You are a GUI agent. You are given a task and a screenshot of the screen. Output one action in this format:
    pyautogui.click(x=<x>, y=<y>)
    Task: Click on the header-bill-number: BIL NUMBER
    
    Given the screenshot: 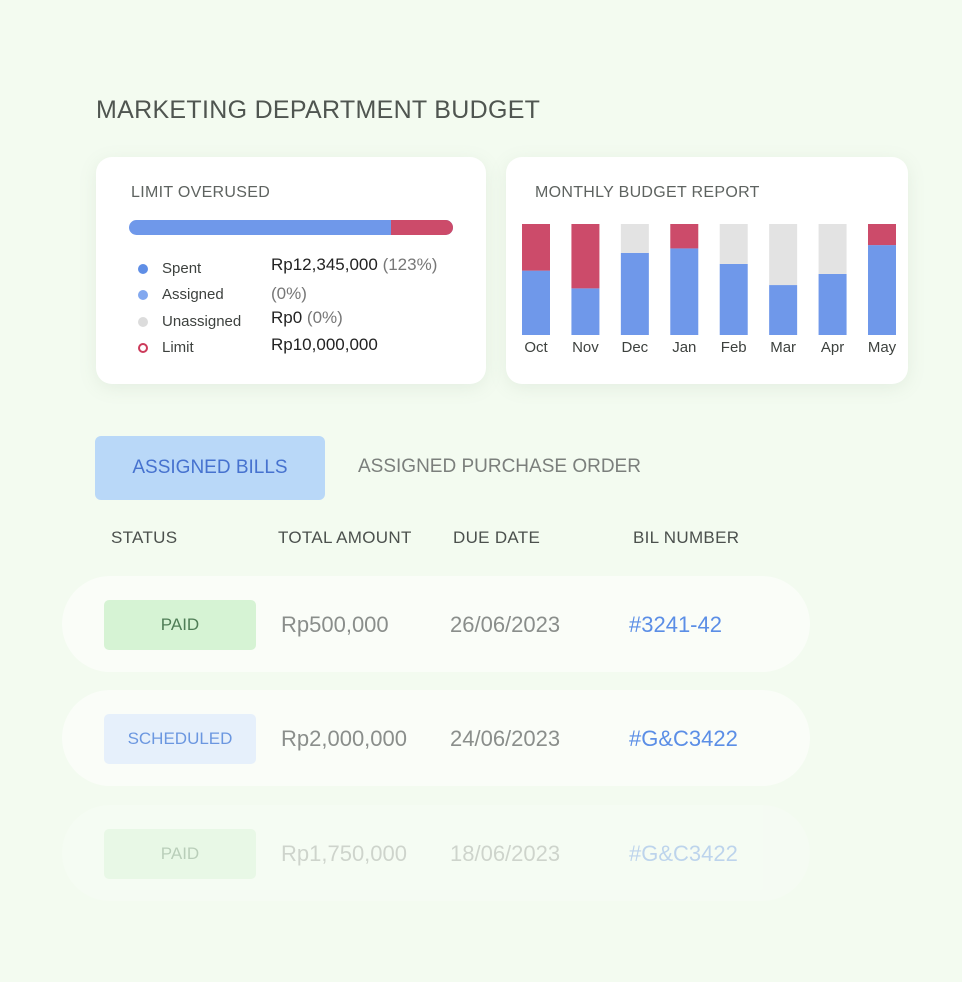 What is the action you would take?
    pyautogui.click(x=686, y=537)
    